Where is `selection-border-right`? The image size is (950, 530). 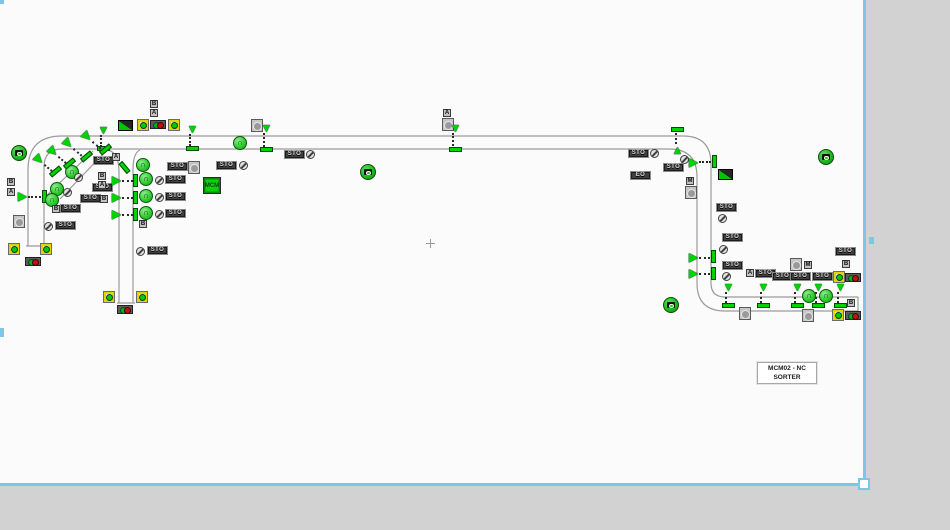 selection-border-right is located at coordinates (864, 243).